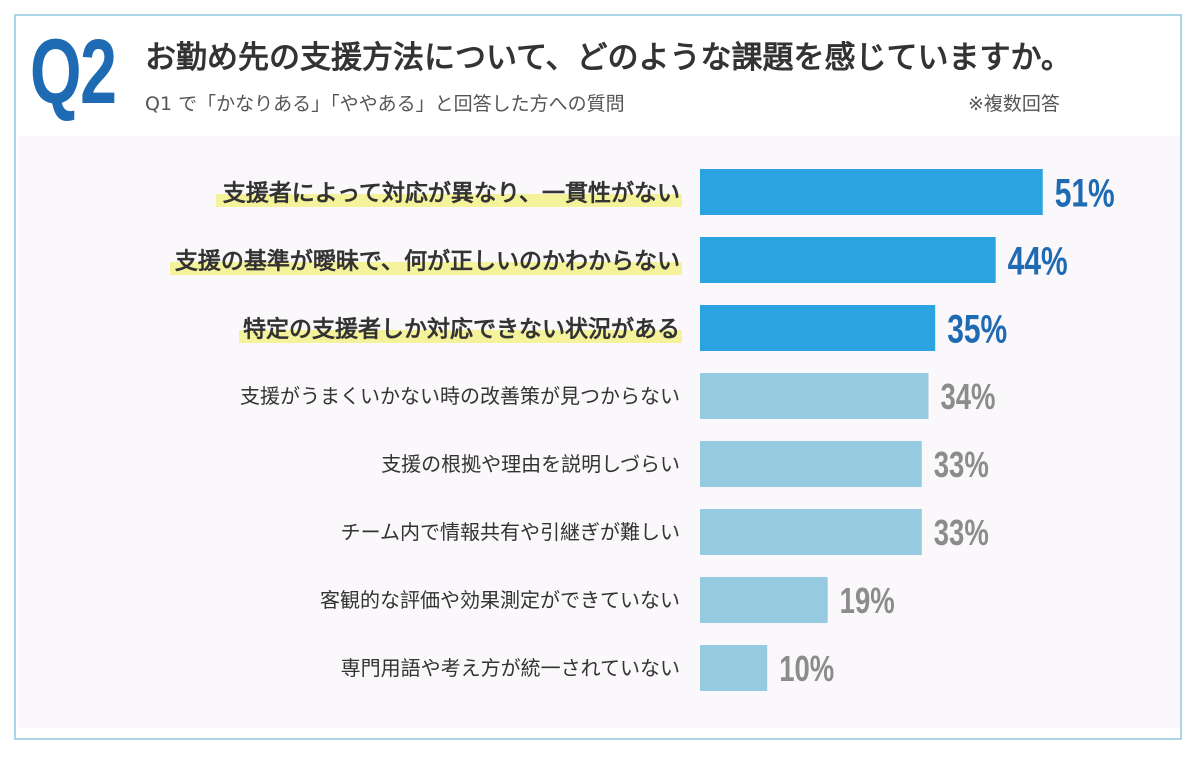  What do you see at coordinates (427, 260) in the screenshot?
I see `category-label: 支援の基準が曖昧で、何が正しいのかわからない` at bounding box center [427, 260].